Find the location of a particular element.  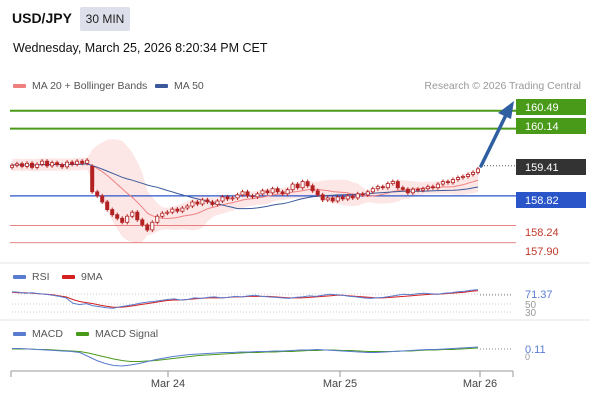

macd-zero-label: 0 is located at coordinates (527, 357).